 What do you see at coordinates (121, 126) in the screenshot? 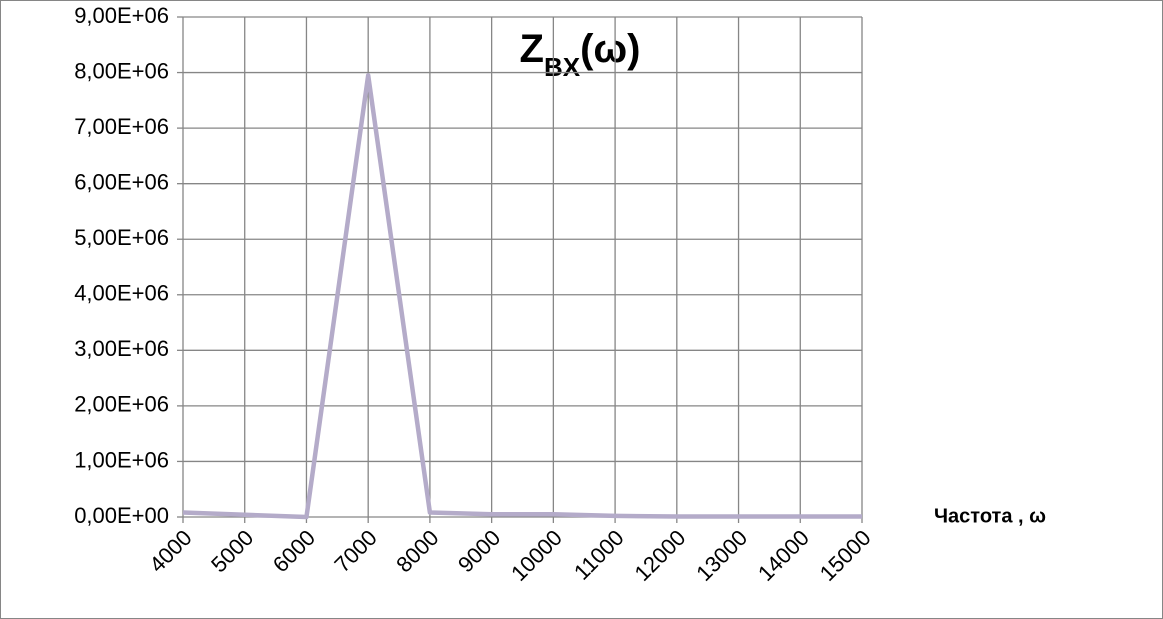
I see `y-tick-label: 7,00E+06` at bounding box center [121, 126].